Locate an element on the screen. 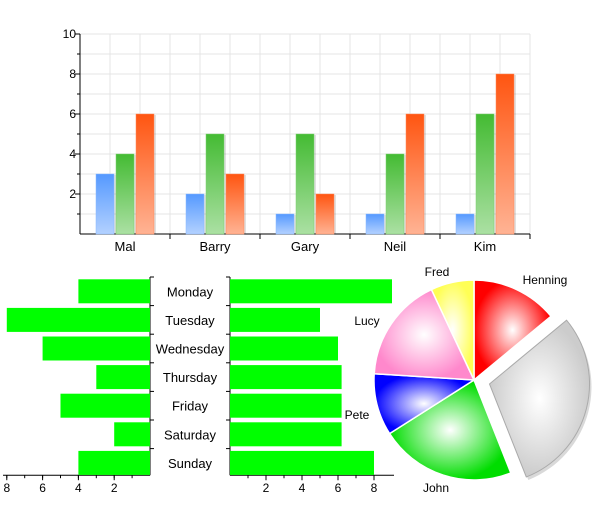  day-label: Monday is located at coordinates (190, 291).